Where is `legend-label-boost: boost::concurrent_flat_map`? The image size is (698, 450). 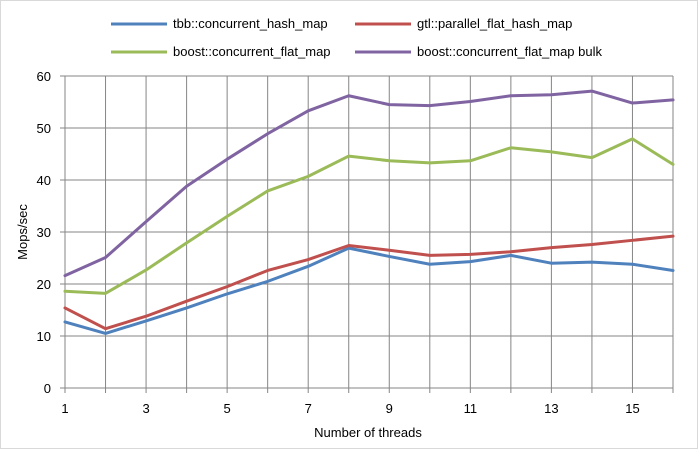
legend-label-boost: boost::concurrent_flat_map is located at coordinates (252, 51).